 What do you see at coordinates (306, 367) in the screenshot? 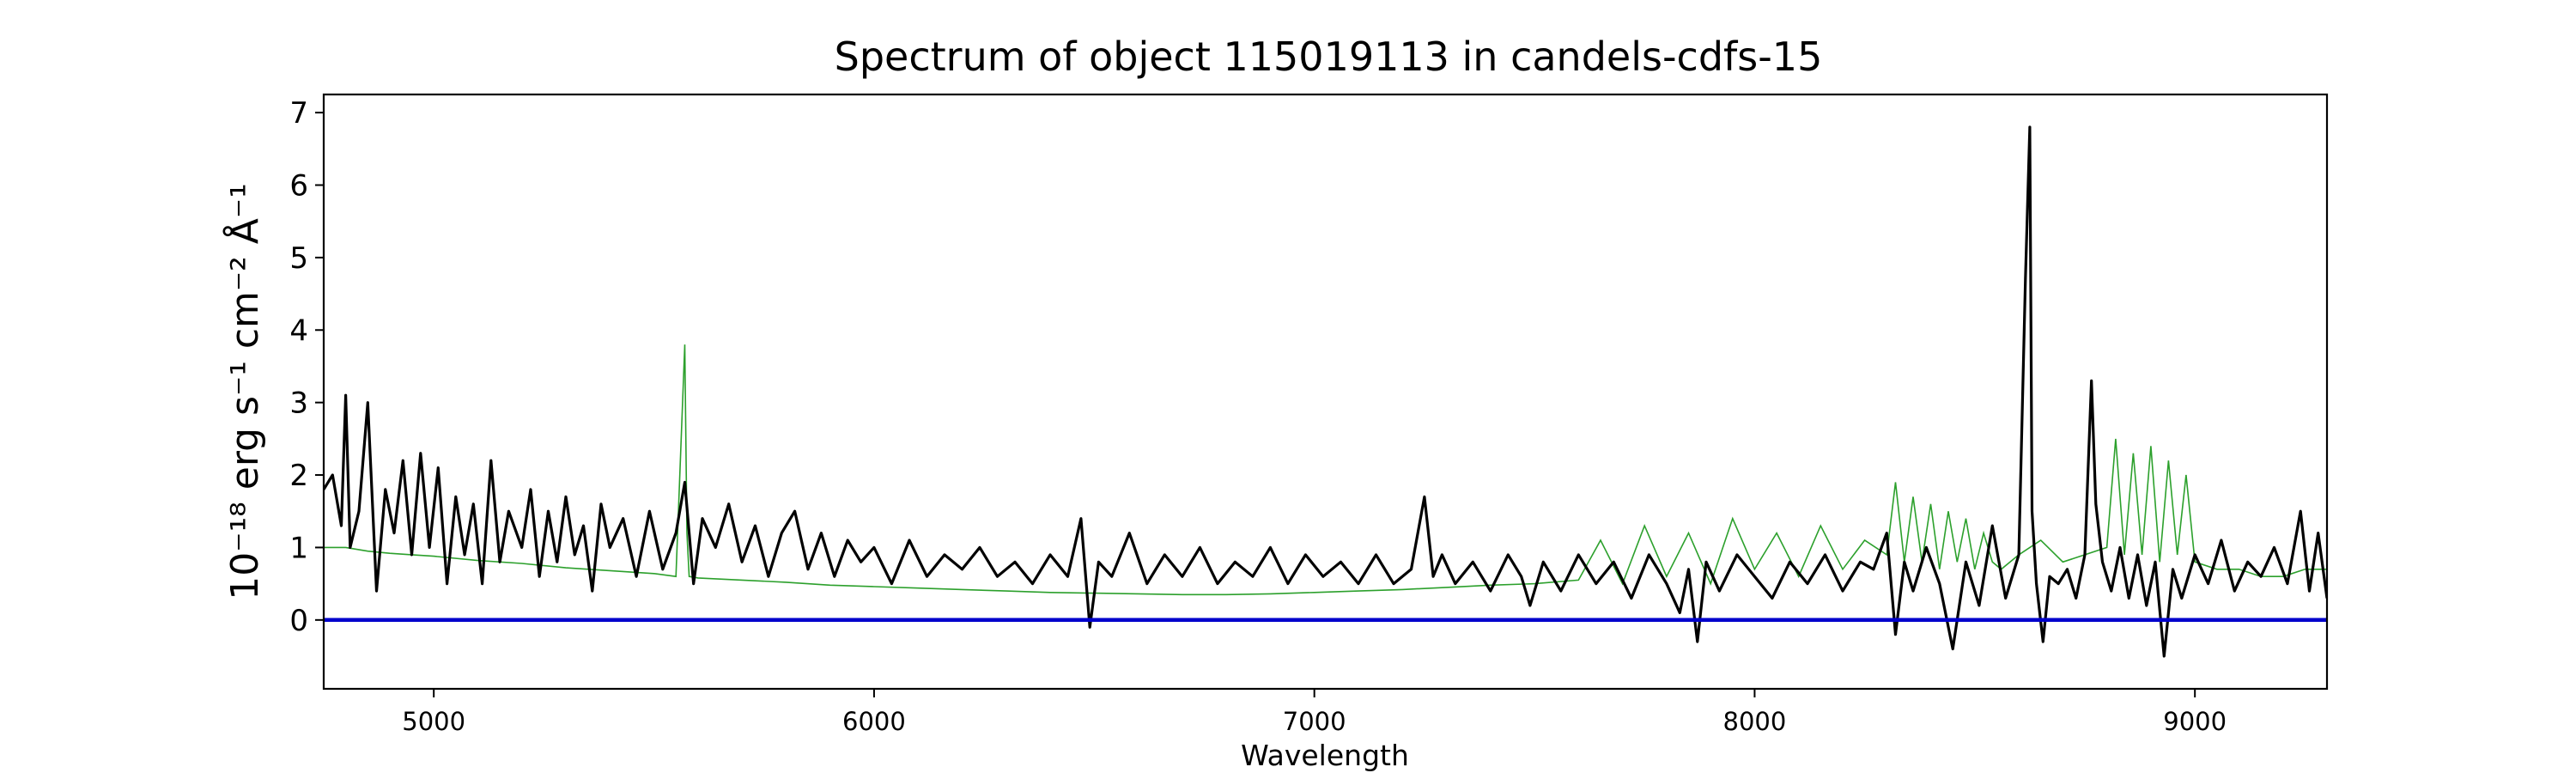
I see `y-axis: 0 1 2 3 4 5 6 7` at bounding box center [306, 367].